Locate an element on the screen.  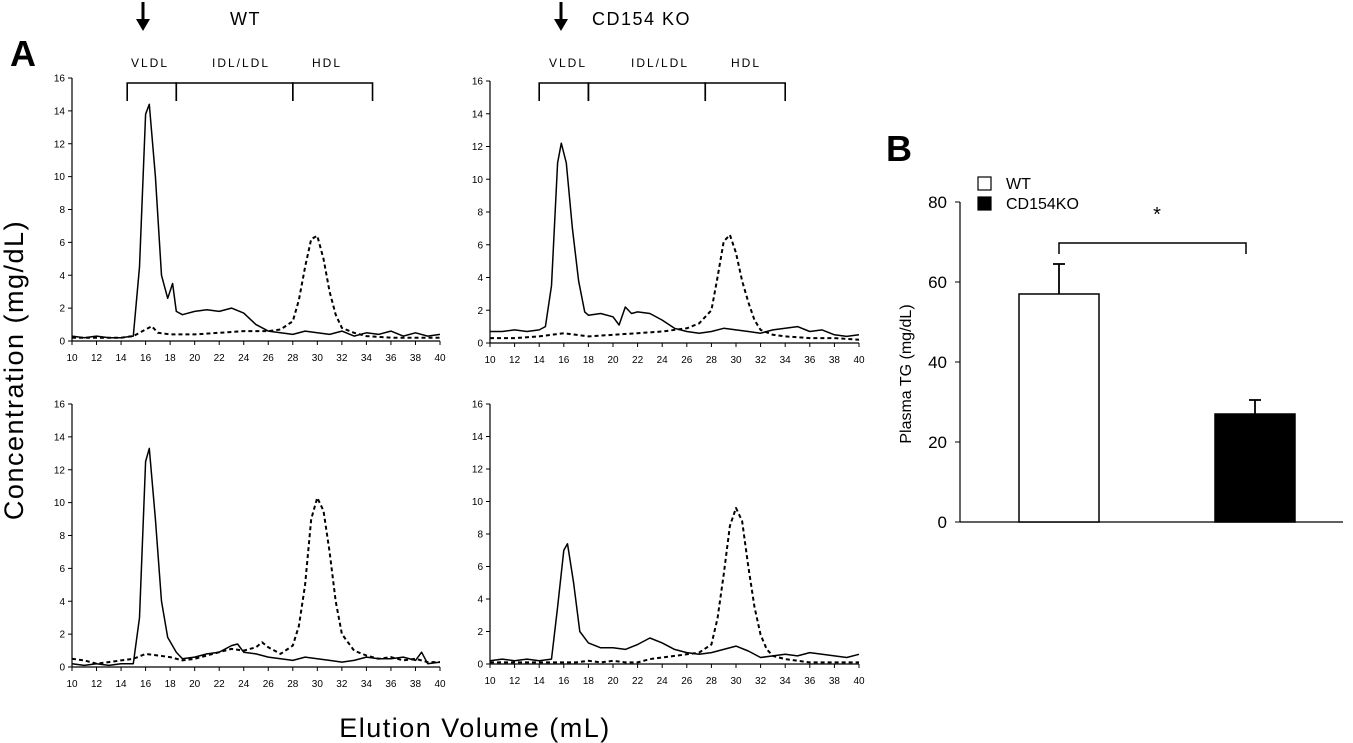
panel-a-x-axis-label: Elution Volume (mL) is located at coordinates (475, 728).